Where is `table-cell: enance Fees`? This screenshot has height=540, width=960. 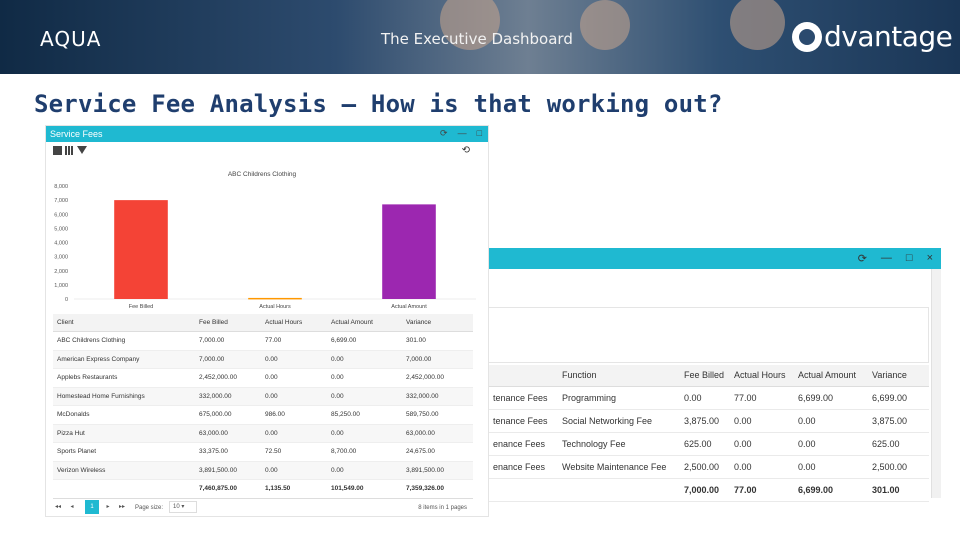
table-cell: enance Fees is located at coordinates (523, 444).